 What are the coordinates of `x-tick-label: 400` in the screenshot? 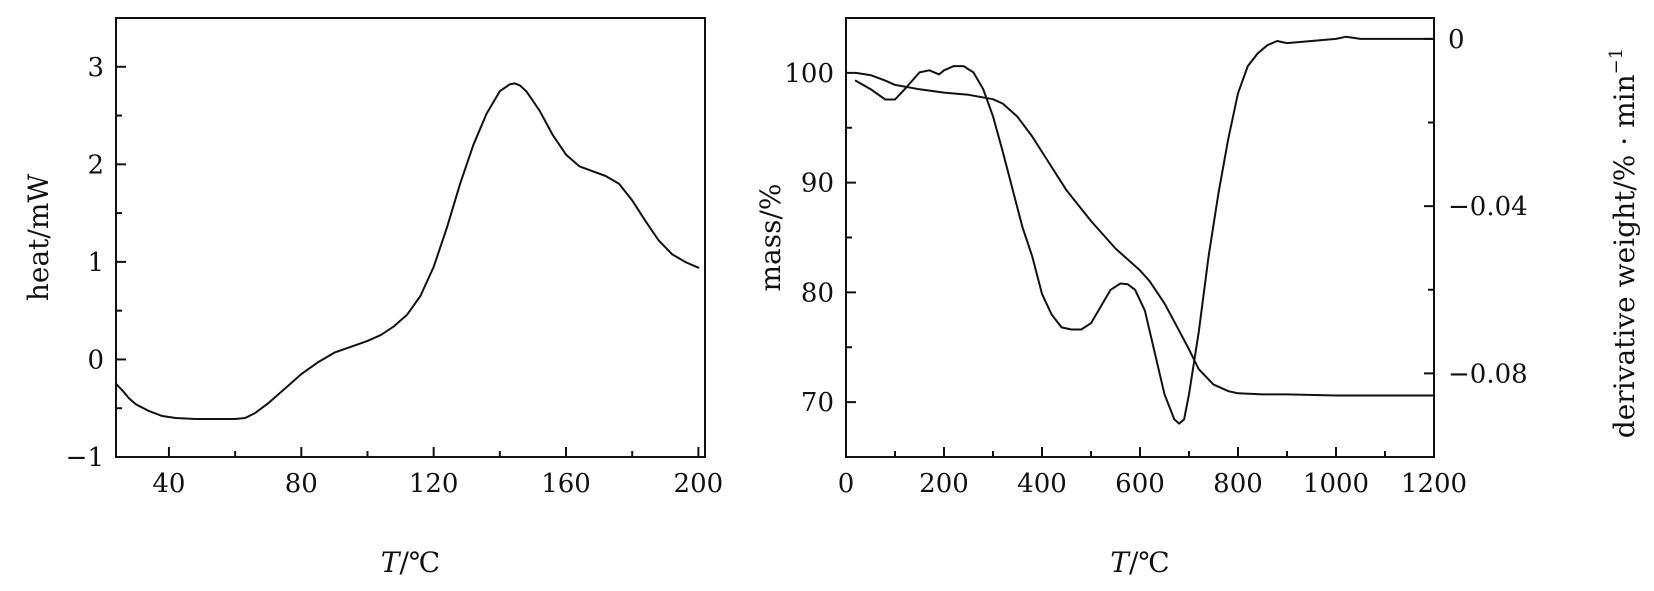 It's located at (1042, 484).